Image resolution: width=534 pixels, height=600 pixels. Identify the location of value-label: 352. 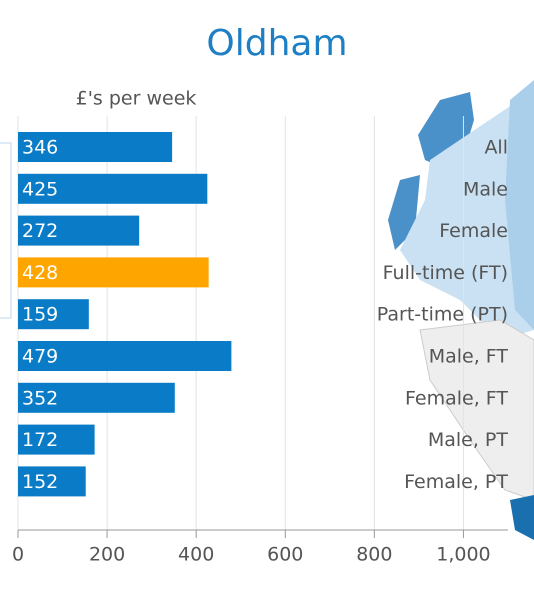
(40, 398).